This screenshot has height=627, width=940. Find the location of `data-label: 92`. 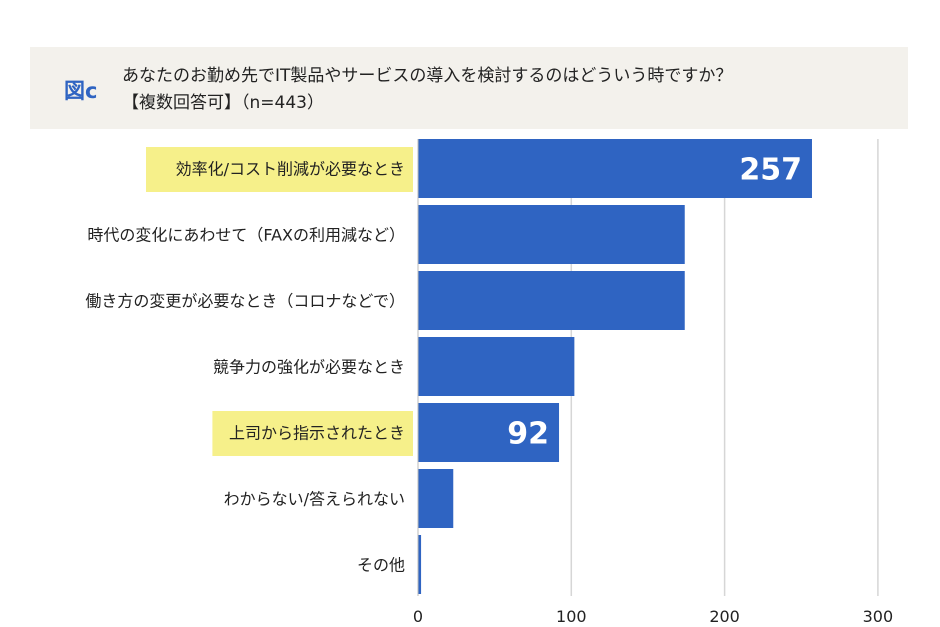

data-label: 92 is located at coordinates (528, 434).